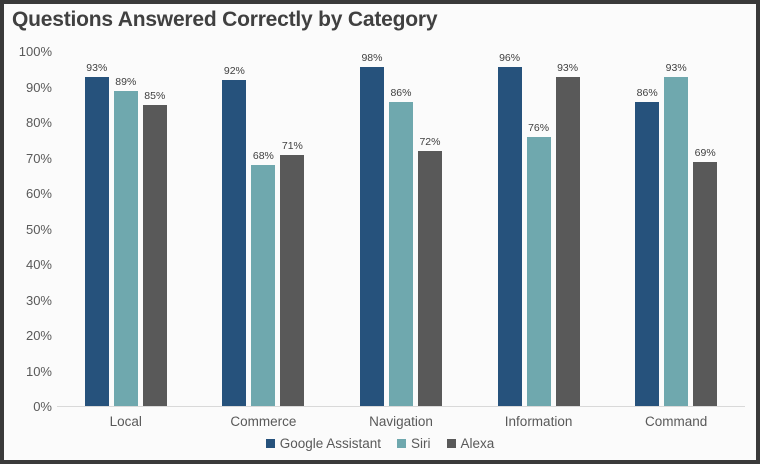  Describe the element at coordinates (38, 335) in the screenshot. I see `y-axis-tick-label: 20%` at that location.